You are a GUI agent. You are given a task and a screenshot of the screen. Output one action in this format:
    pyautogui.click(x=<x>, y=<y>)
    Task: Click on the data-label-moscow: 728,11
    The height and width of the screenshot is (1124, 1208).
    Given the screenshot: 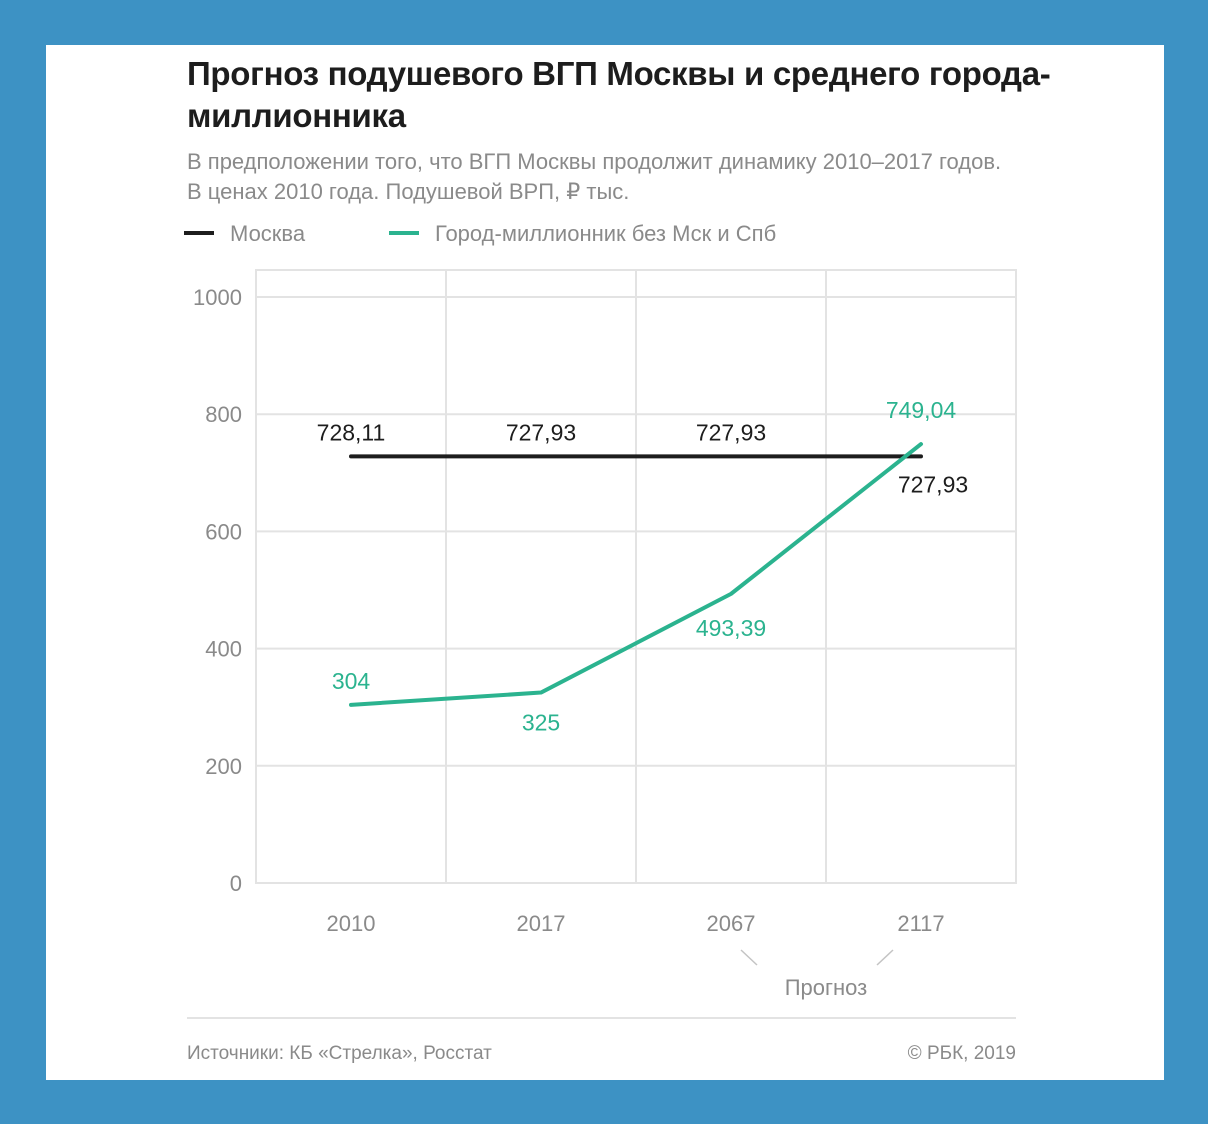 What is the action you would take?
    pyautogui.click(x=351, y=432)
    